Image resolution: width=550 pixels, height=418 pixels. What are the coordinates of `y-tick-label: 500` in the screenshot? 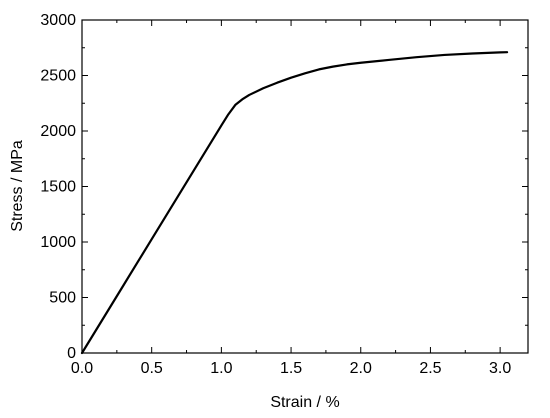 It's located at (62, 298).